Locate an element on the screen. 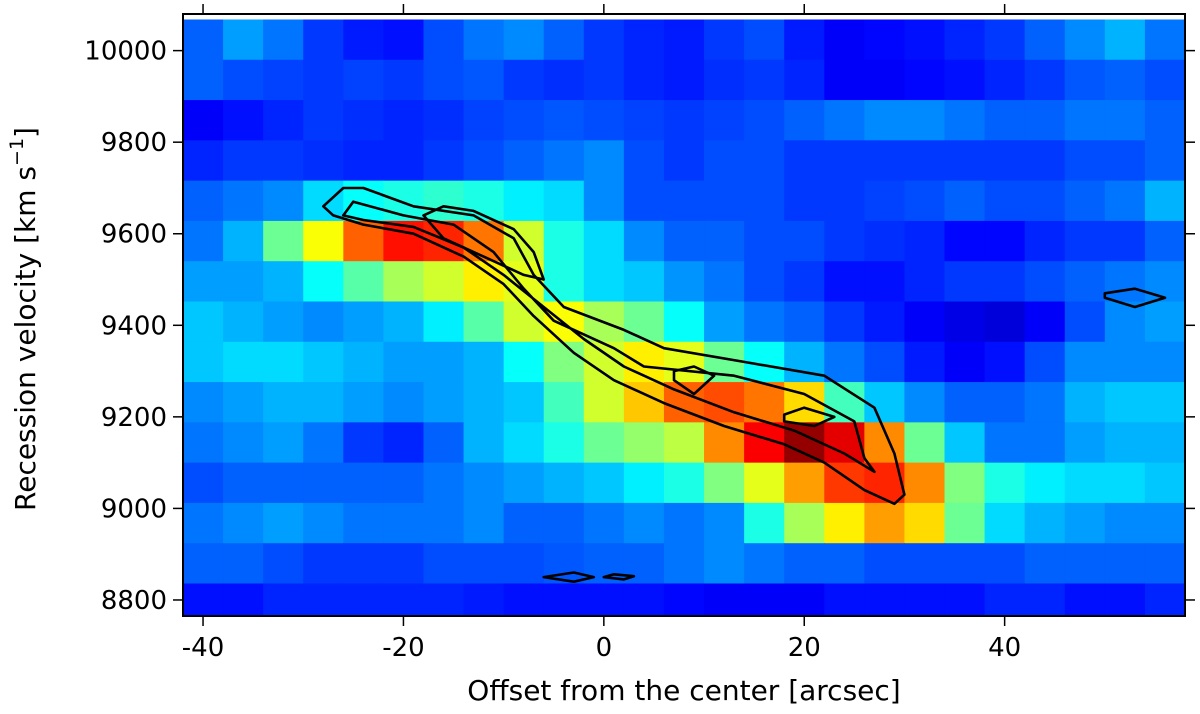  y-tick-label: 10000 is located at coordinates (125, 52).